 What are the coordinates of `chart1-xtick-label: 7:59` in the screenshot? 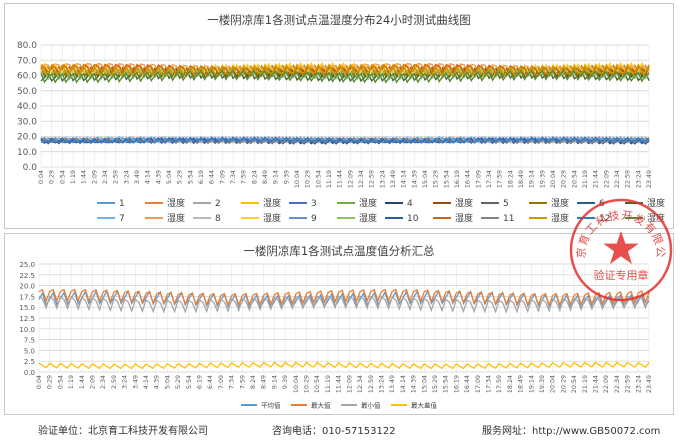 It's located at (244, 177).